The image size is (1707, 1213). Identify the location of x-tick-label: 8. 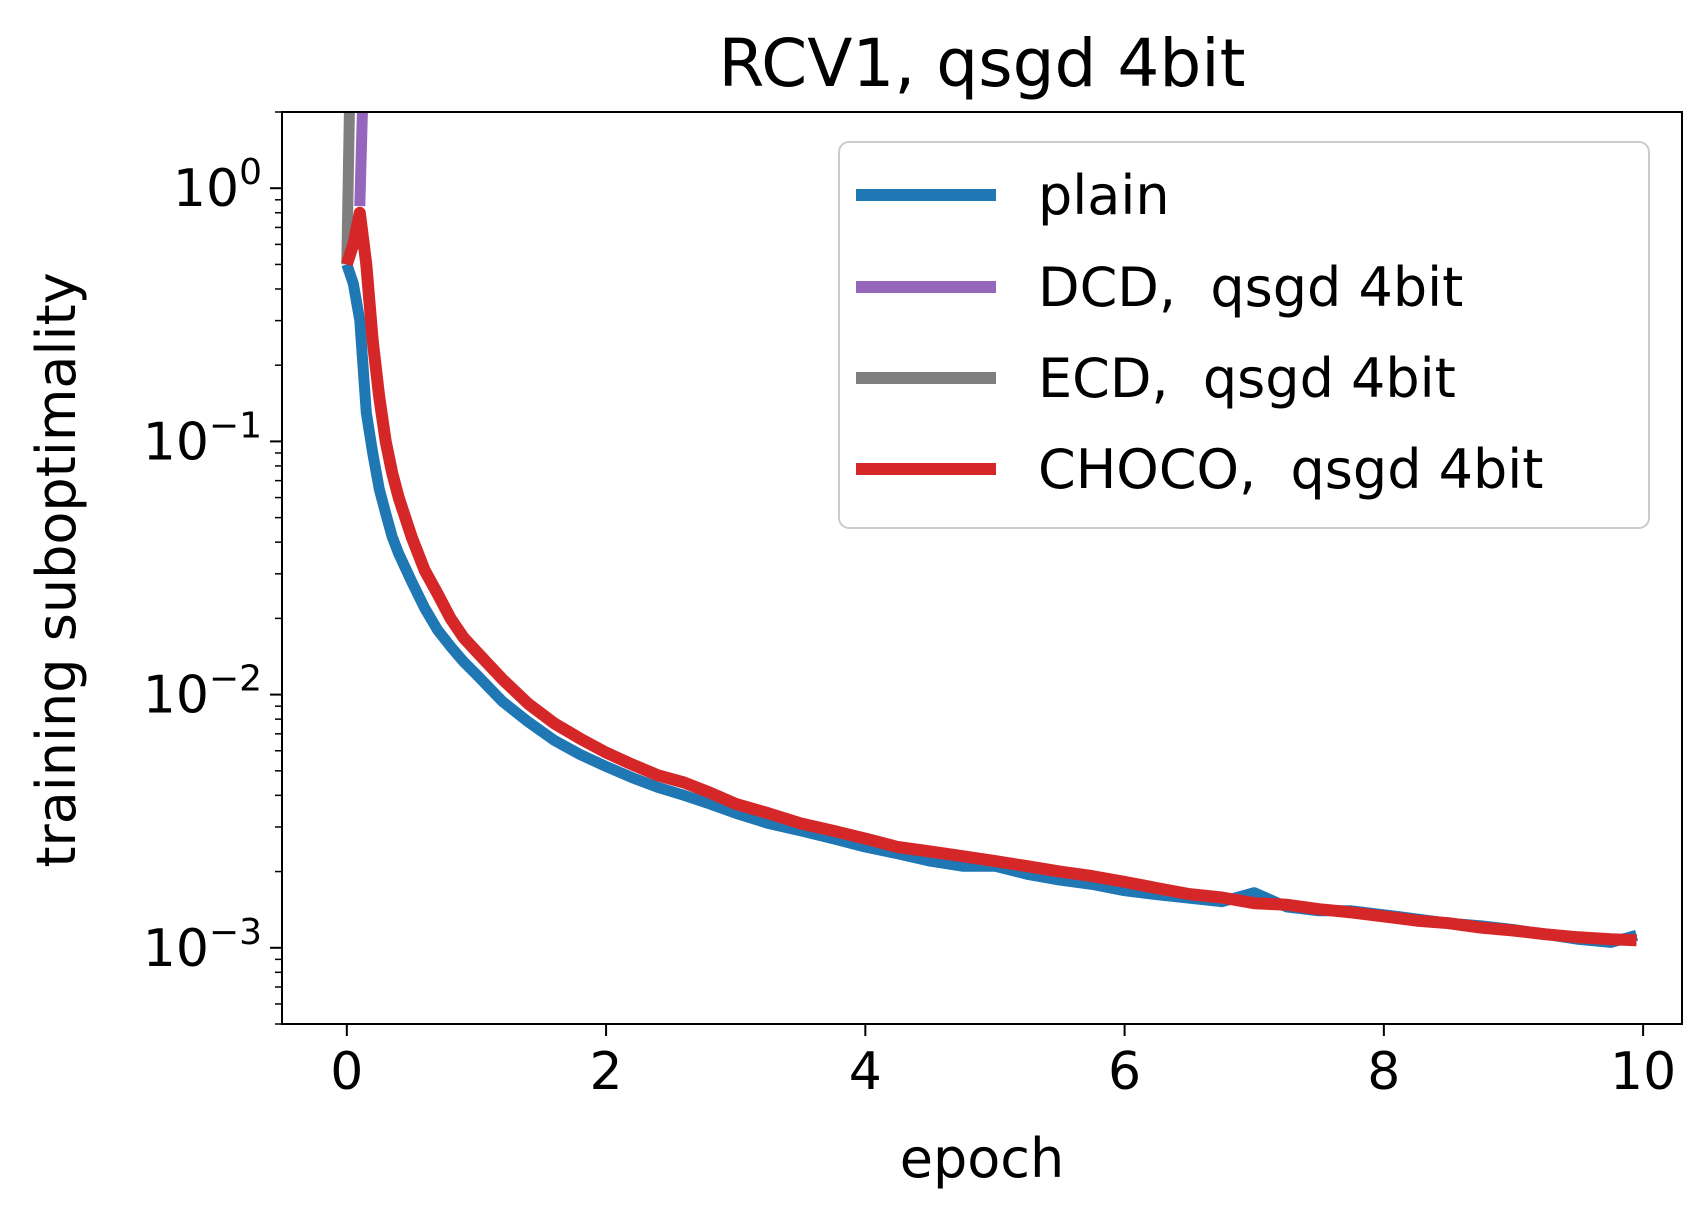
(1383, 1072).